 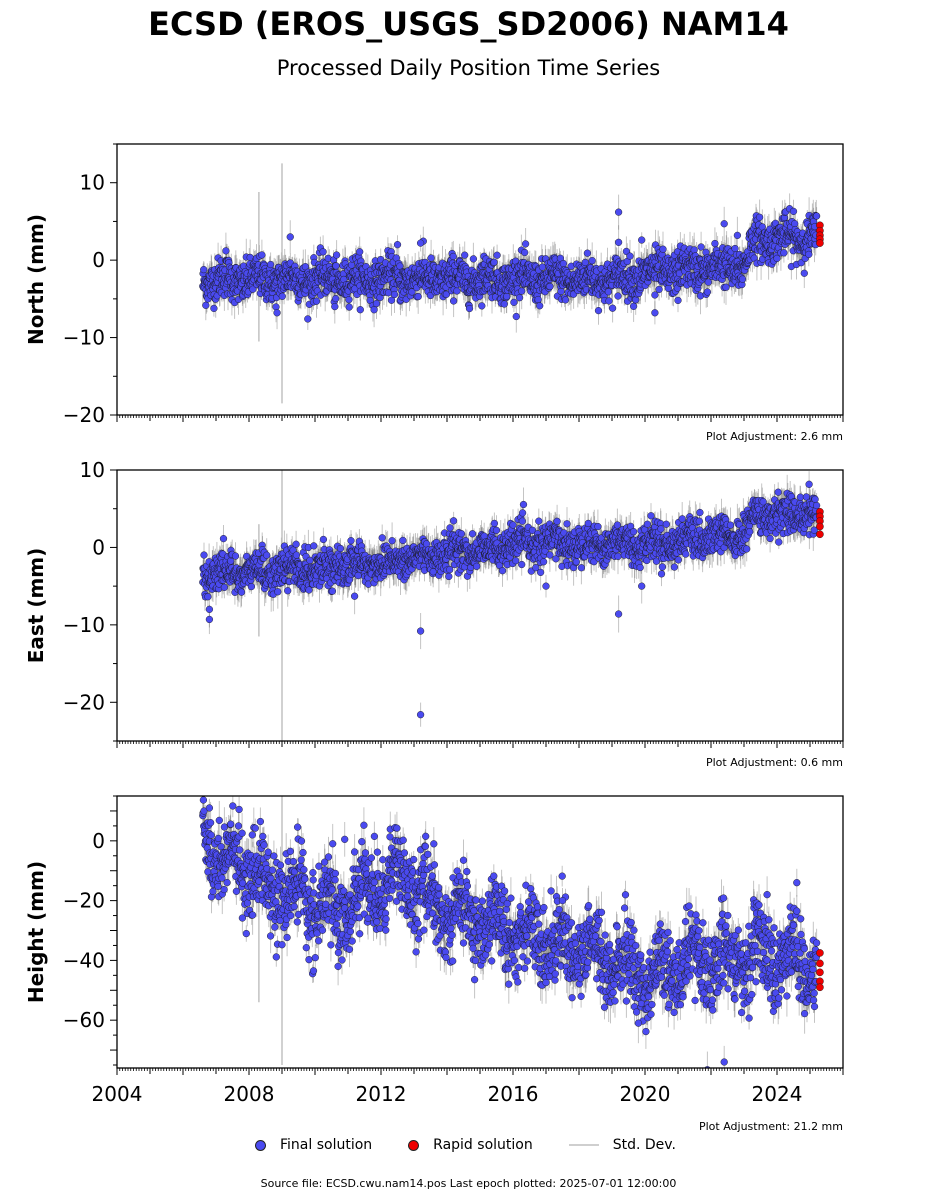 I want to click on plot-area, so click(x=511, y=283).